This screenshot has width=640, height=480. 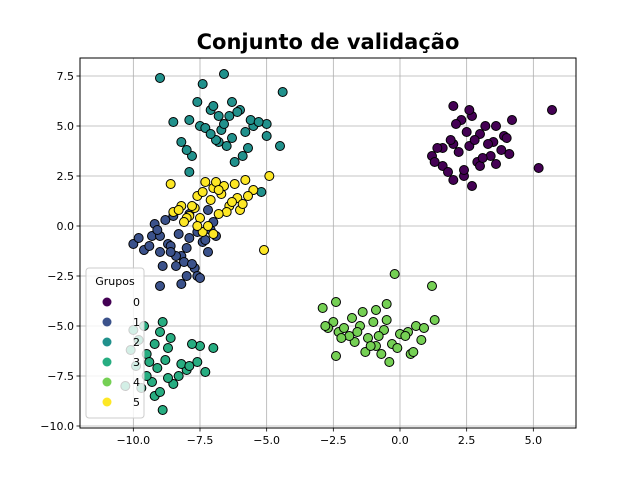 I want to click on x-tick-label: −2.5, so click(x=333, y=440).